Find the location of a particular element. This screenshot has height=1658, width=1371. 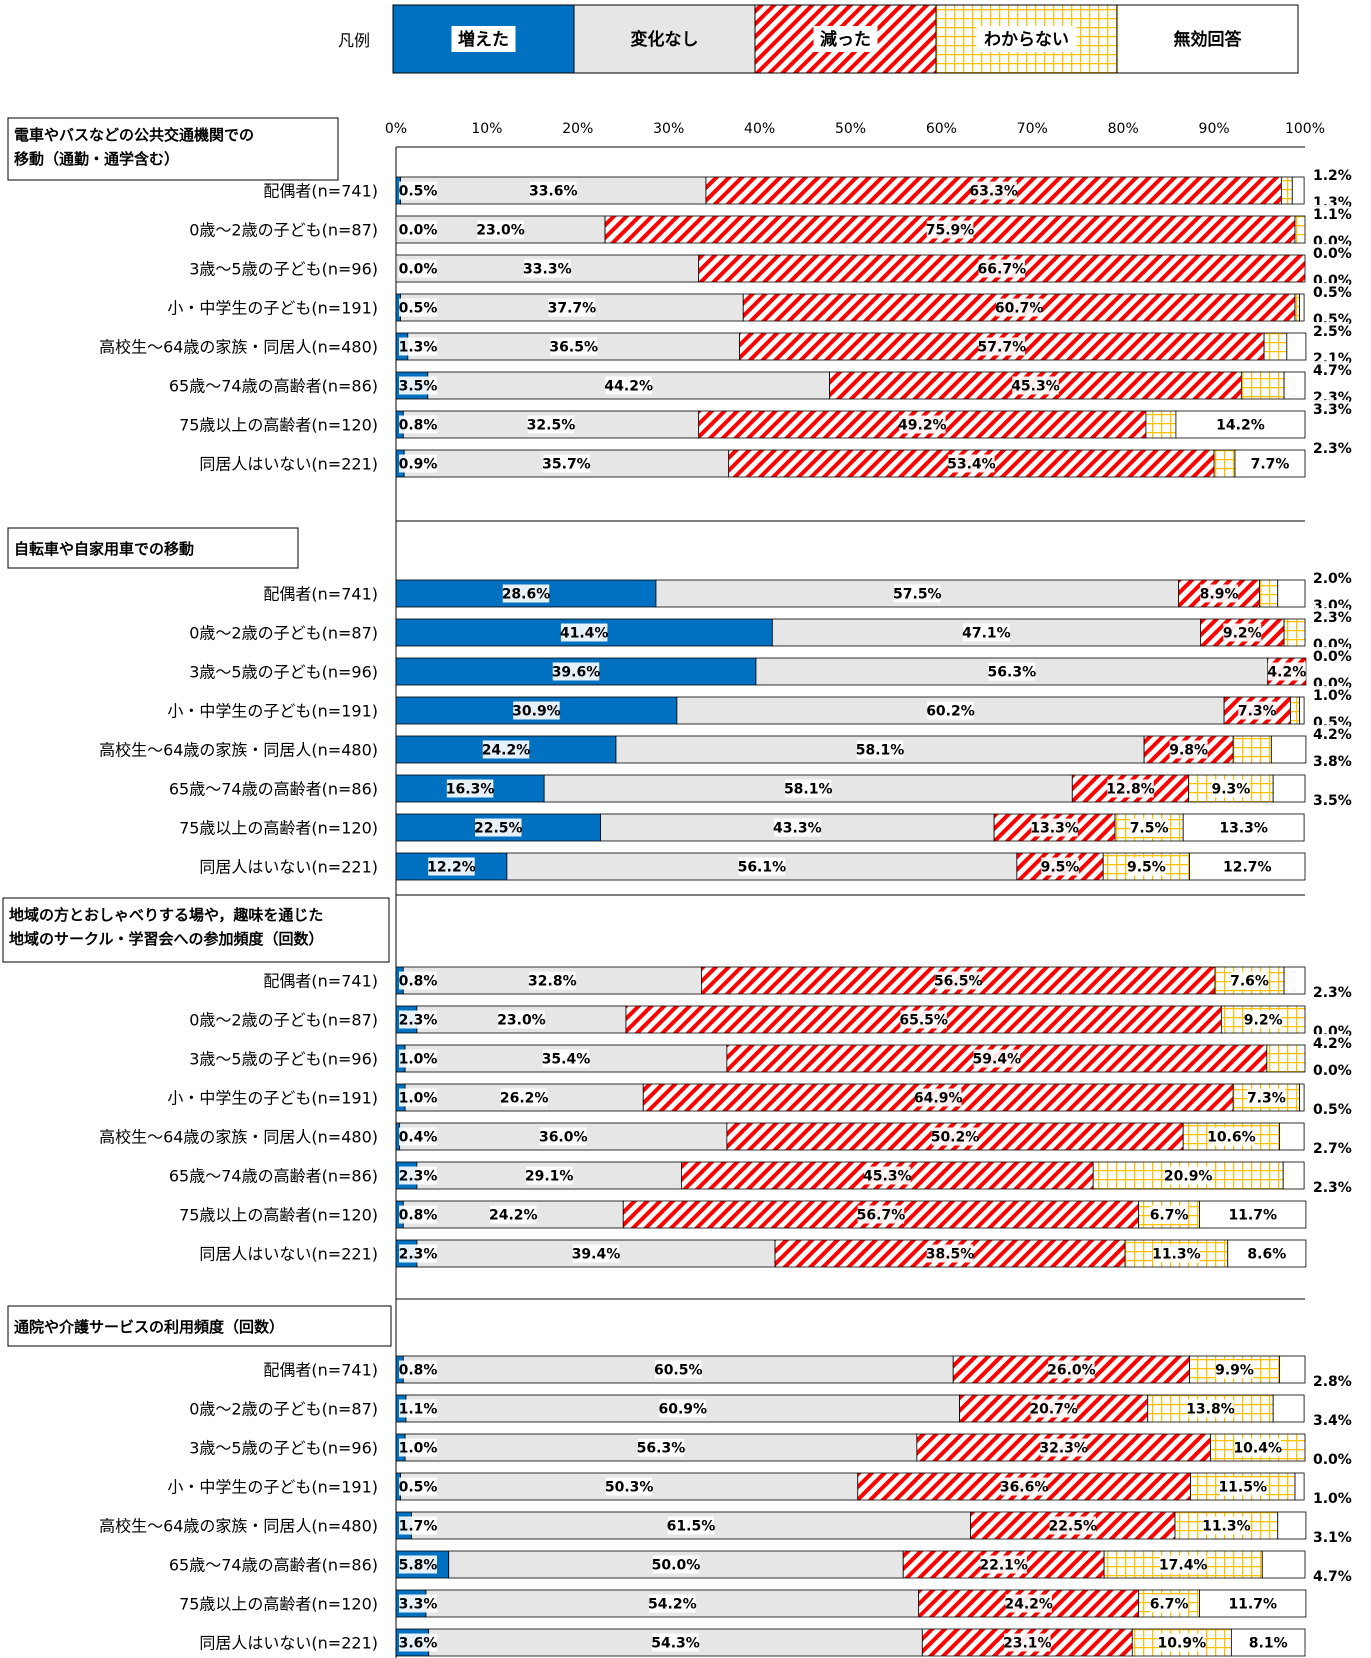

value-label-increased: 0.8% is located at coordinates (418, 1371).